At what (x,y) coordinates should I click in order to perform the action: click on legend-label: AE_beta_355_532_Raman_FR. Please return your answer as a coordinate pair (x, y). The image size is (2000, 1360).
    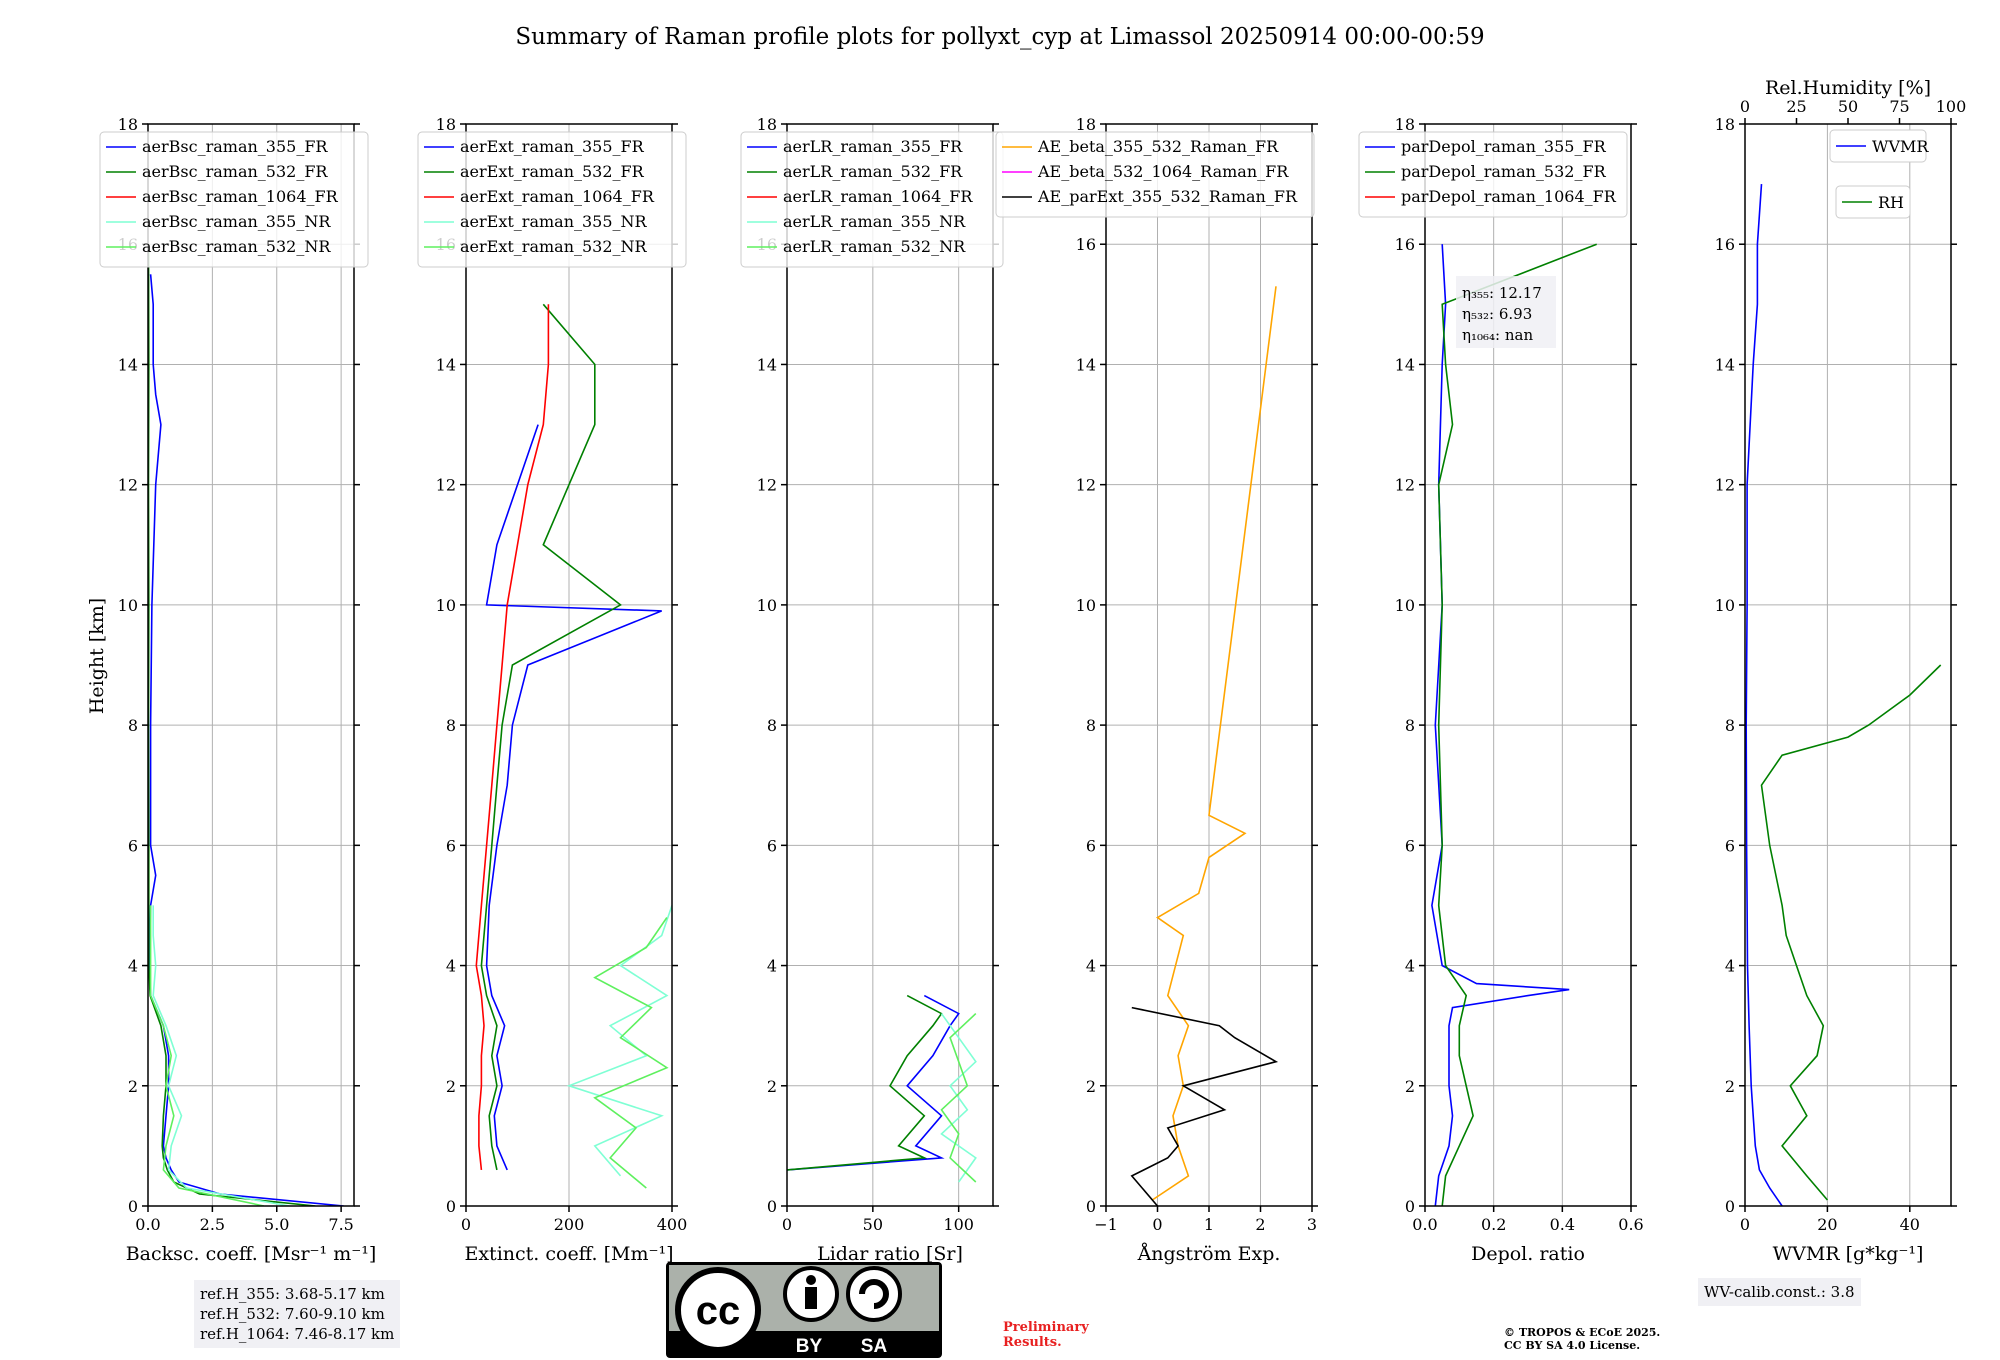
    Looking at the image, I should click on (1158, 146).